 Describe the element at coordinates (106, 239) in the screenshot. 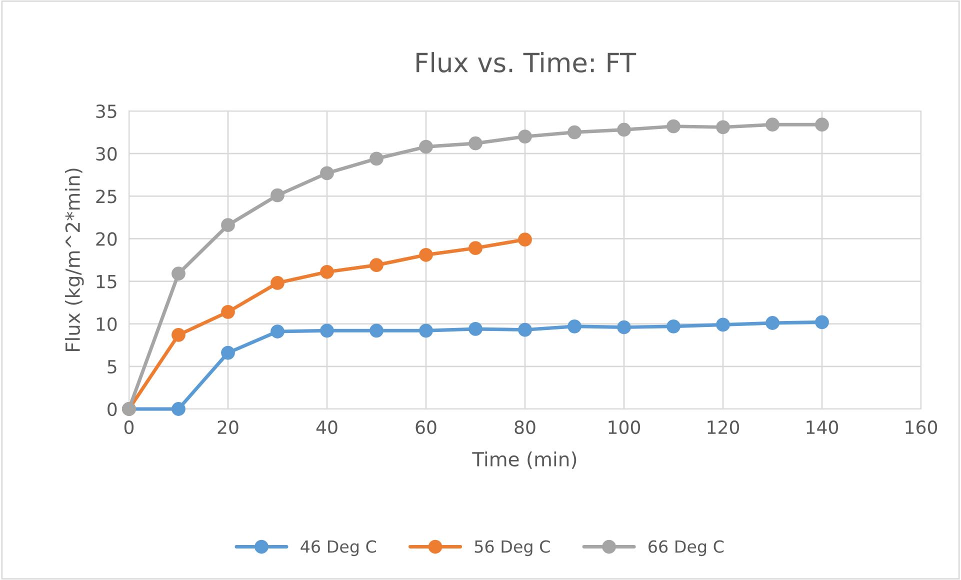

I see `y-tick-label: 20` at that location.